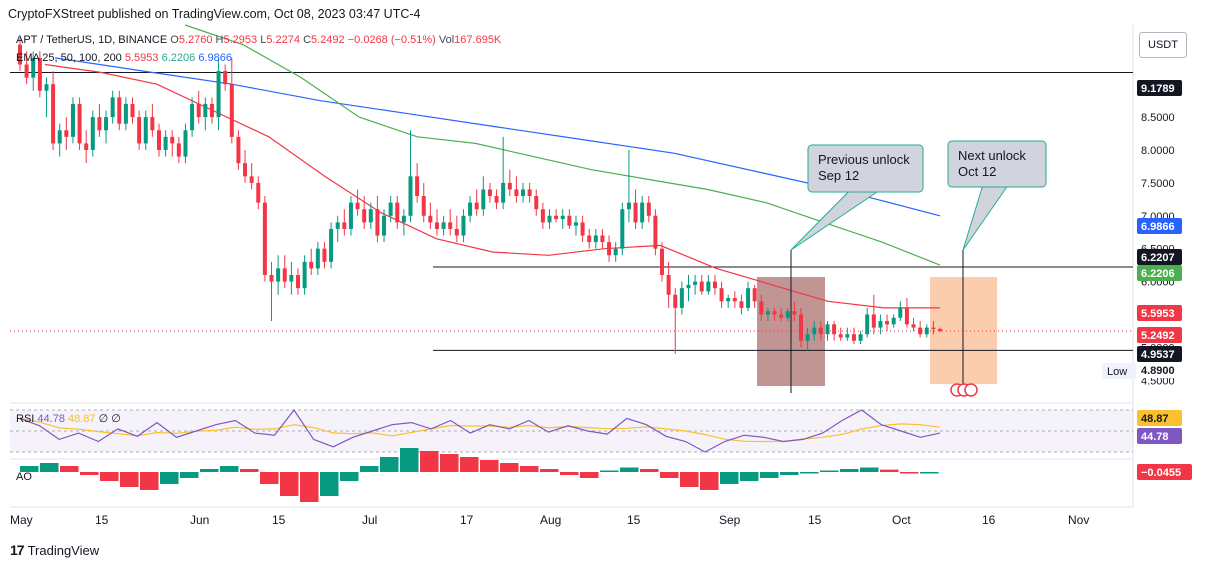  What do you see at coordinates (25, 419) in the screenshot?
I see `rsi-label: RSI` at bounding box center [25, 419].